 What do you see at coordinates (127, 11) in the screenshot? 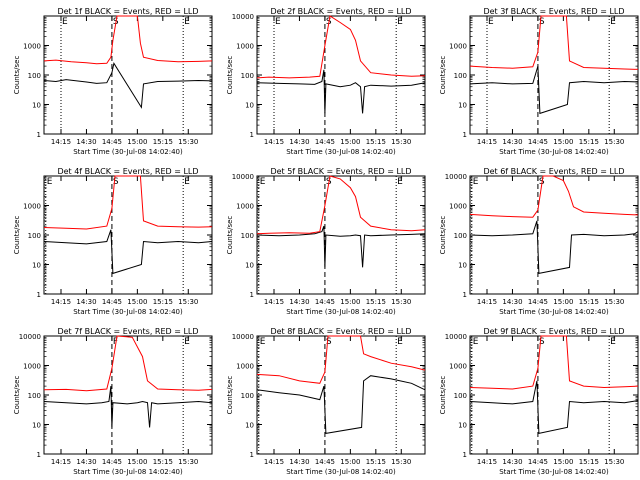
I see `panel-title: Det 1f BLACK = Events, RED = LLD` at bounding box center [127, 11].